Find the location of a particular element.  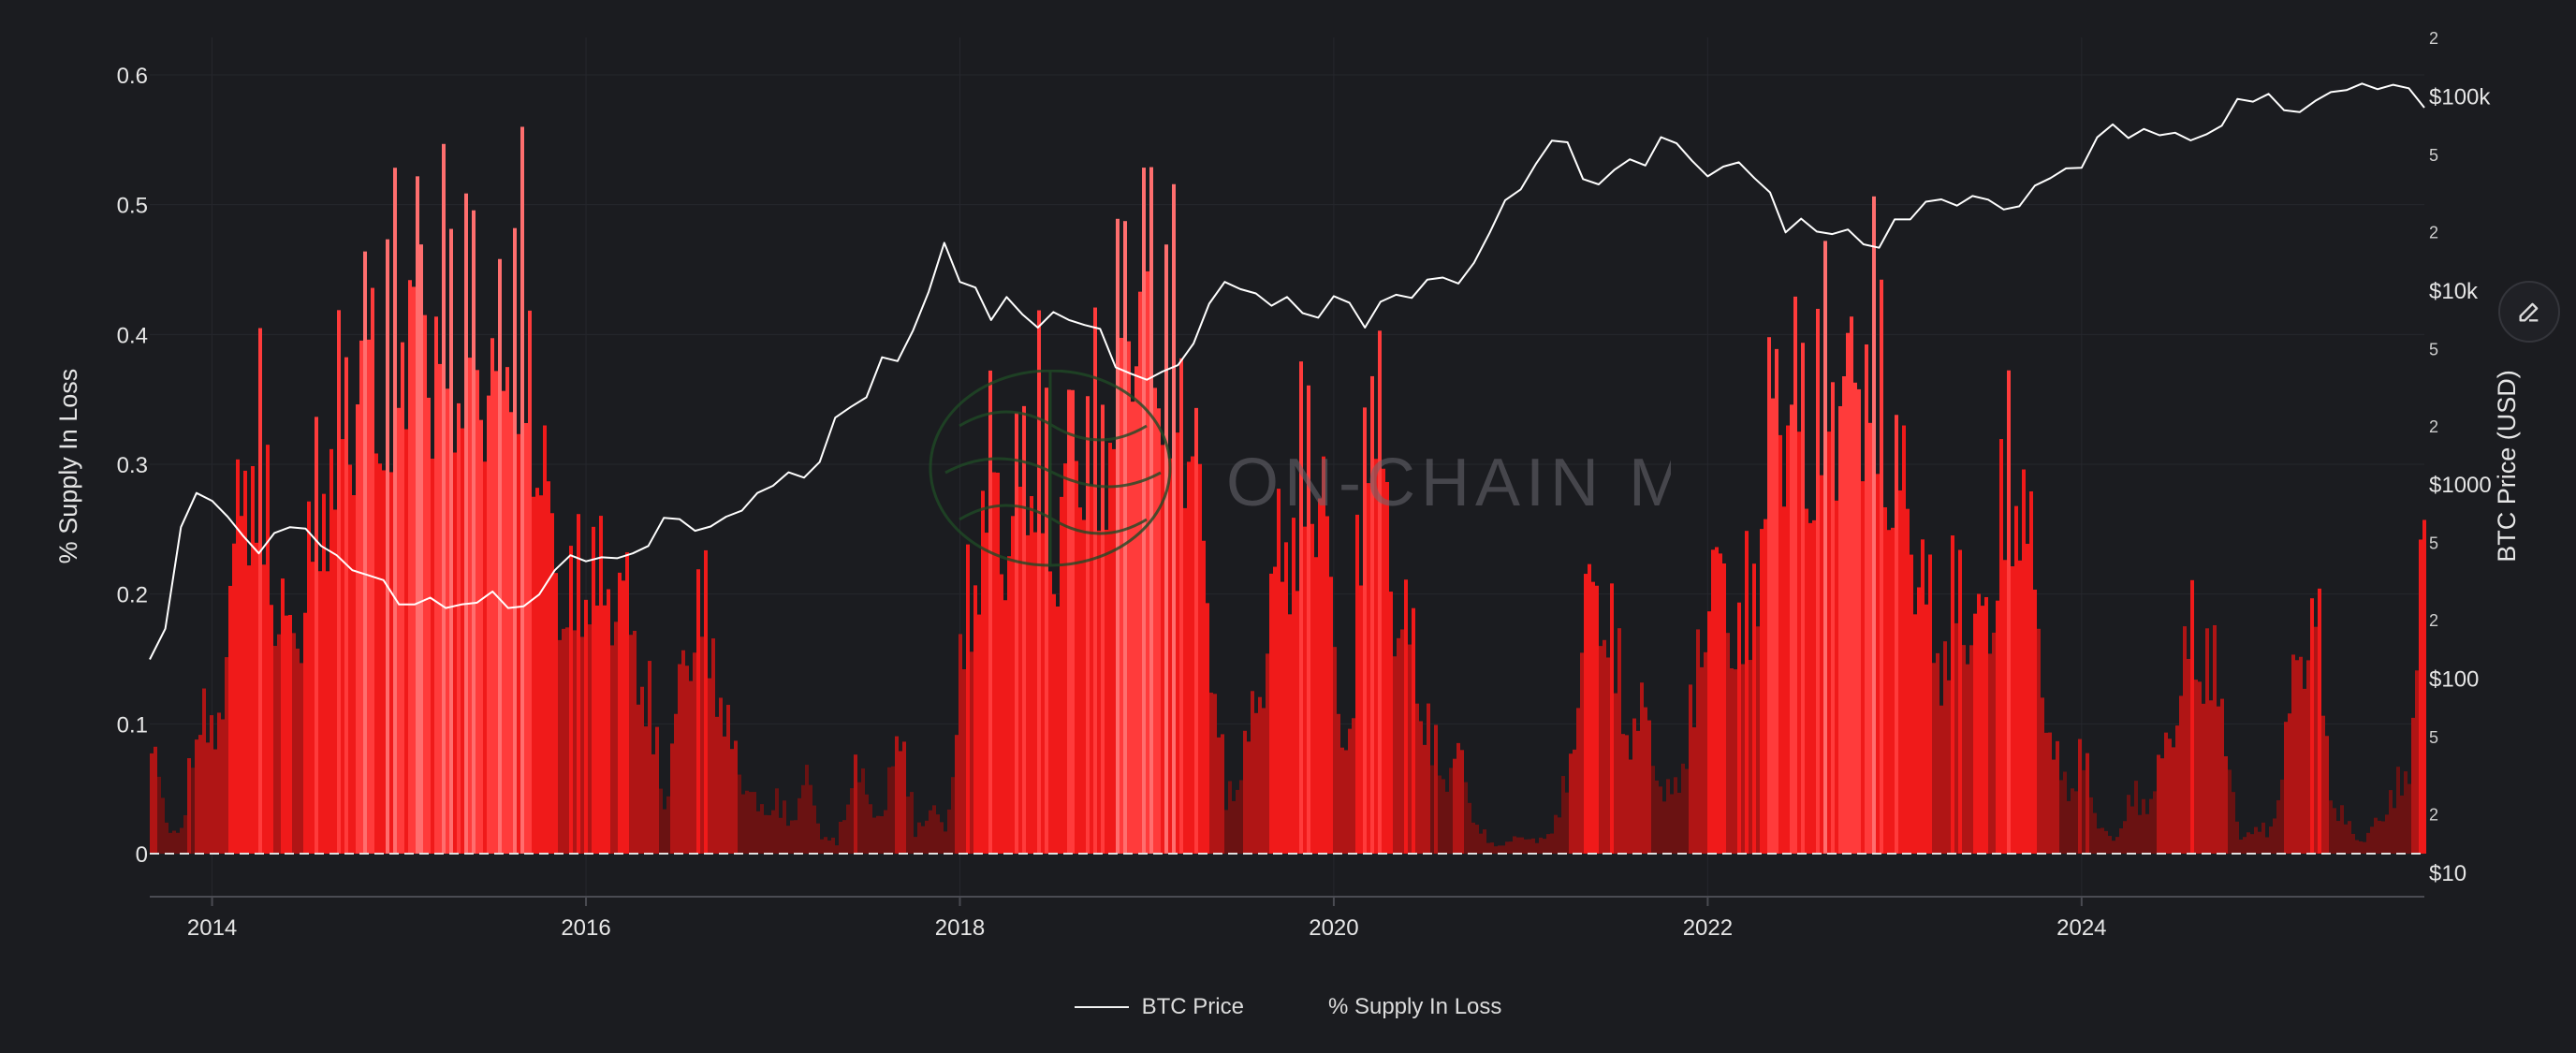

legend-item-supply-in-loss: % Supply In Loss is located at coordinates (1414, 1007).